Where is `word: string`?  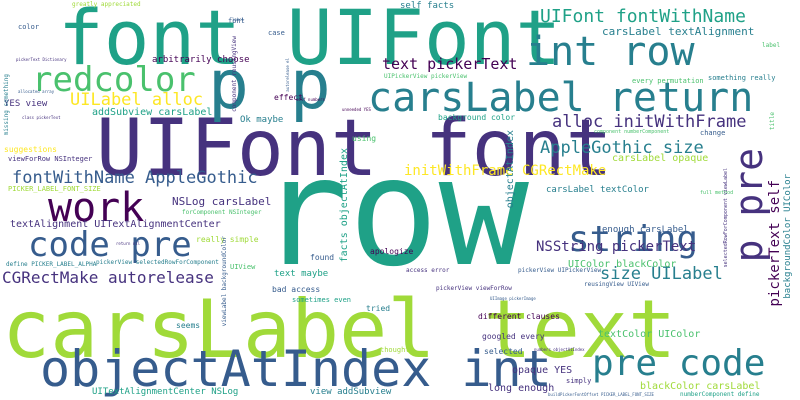
word: string is located at coordinates (633, 239).